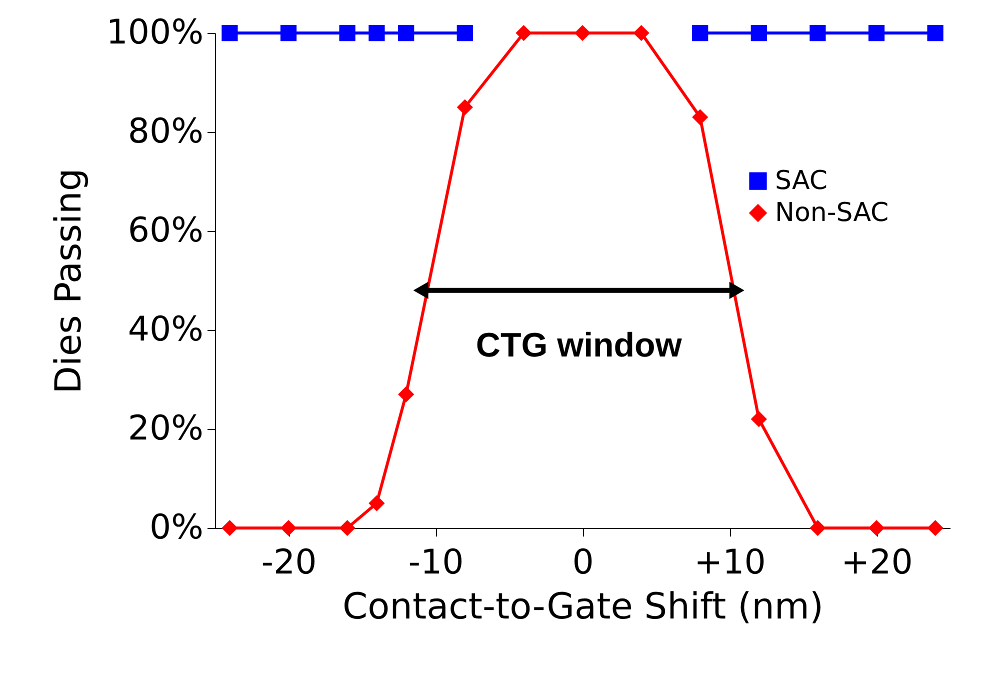 The image size is (981, 677). What do you see at coordinates (289, 562) in the screenshot?
I see `x-tick-label: -20` at bounding box center [289, 562].